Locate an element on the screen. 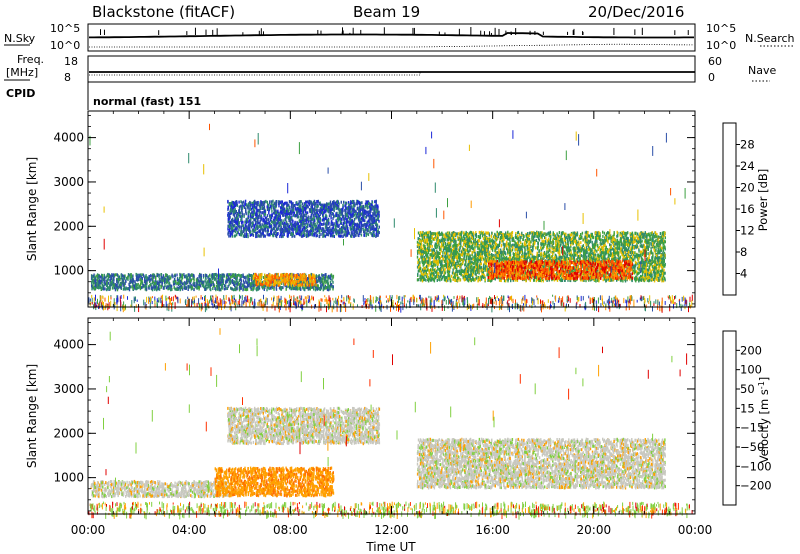 Image resolution: width=800 pixels, height=554 pixels. cpid-value: normal (fast) 151 is located at coordinates (147, 101).